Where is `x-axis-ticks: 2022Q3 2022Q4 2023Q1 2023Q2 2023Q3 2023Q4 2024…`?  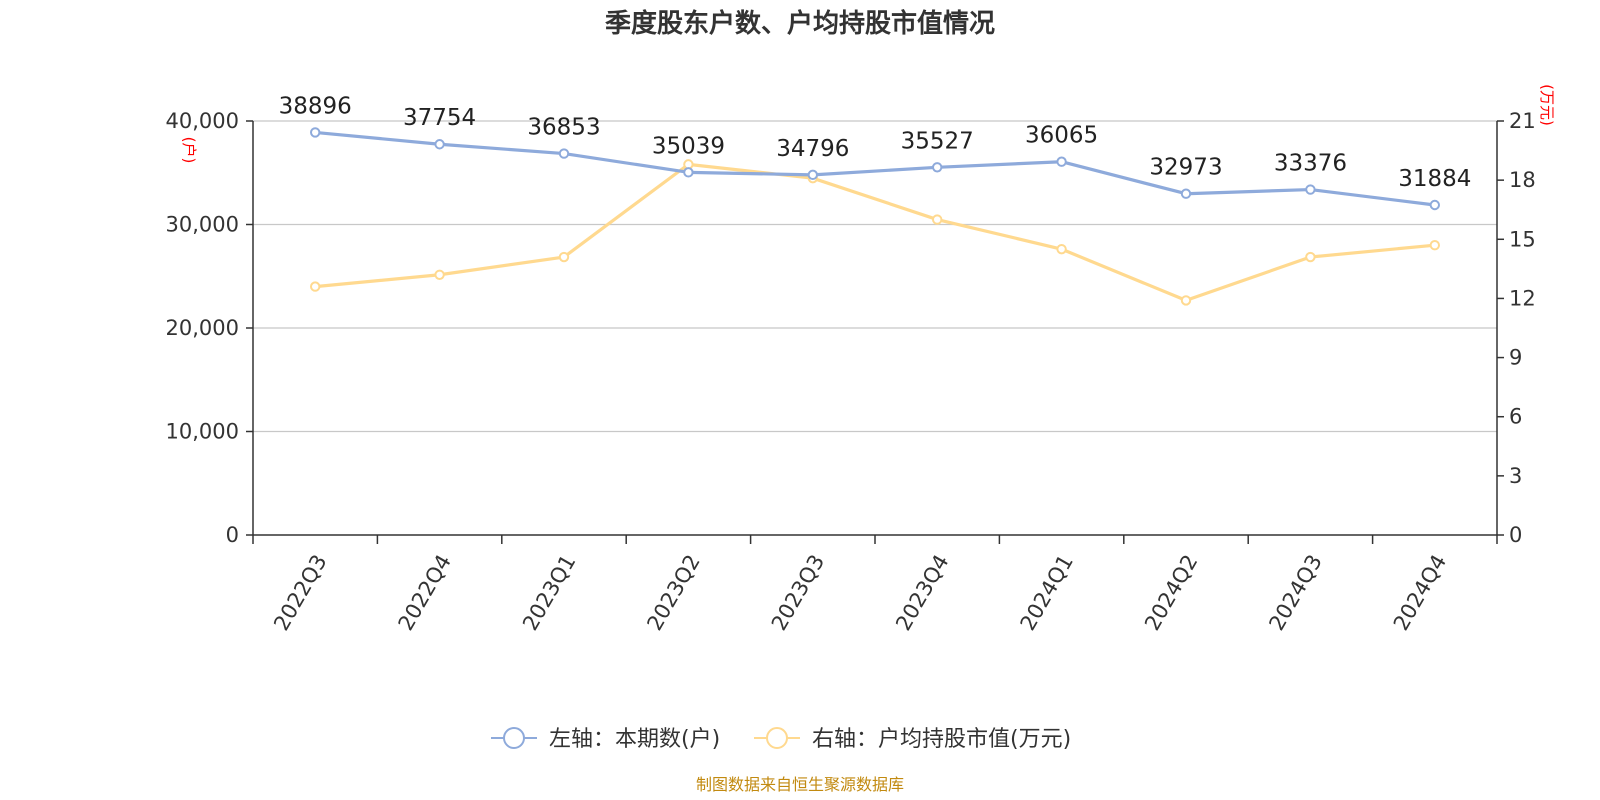
x-axis-ticks: 2022Q3 2022Q4 2023Q1 2023Q2 2023Q3 2023Q4 2024… is located at coordinates (875, 585).